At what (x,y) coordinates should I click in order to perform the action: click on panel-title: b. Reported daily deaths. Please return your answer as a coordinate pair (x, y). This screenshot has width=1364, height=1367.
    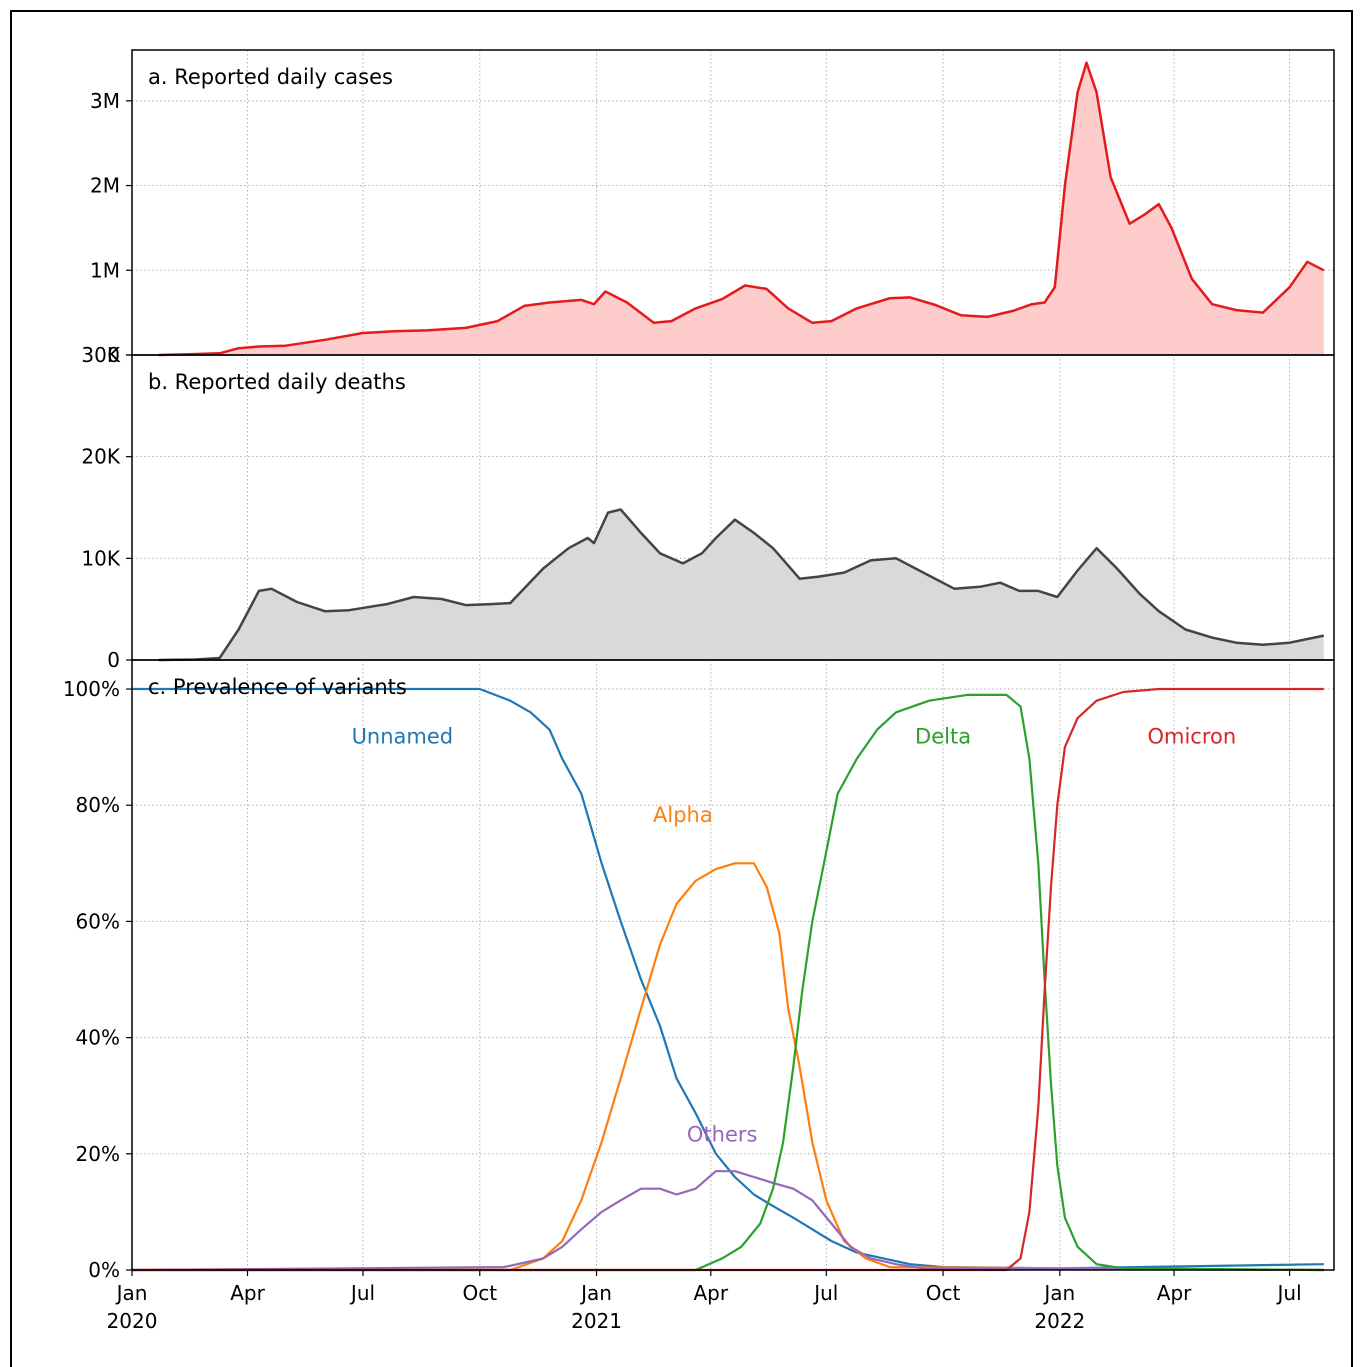
    Looking at the image, I should click on (277, 382).